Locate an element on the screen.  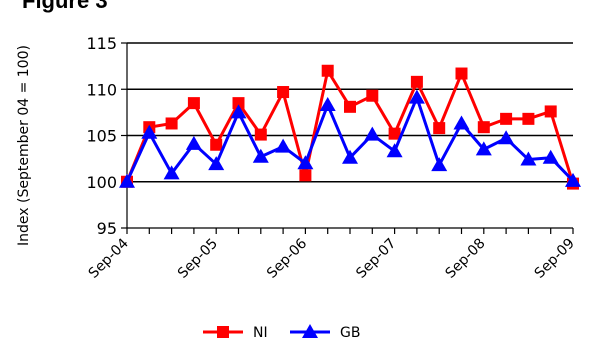
legend: NI GB is located at coordinates (281, 332).